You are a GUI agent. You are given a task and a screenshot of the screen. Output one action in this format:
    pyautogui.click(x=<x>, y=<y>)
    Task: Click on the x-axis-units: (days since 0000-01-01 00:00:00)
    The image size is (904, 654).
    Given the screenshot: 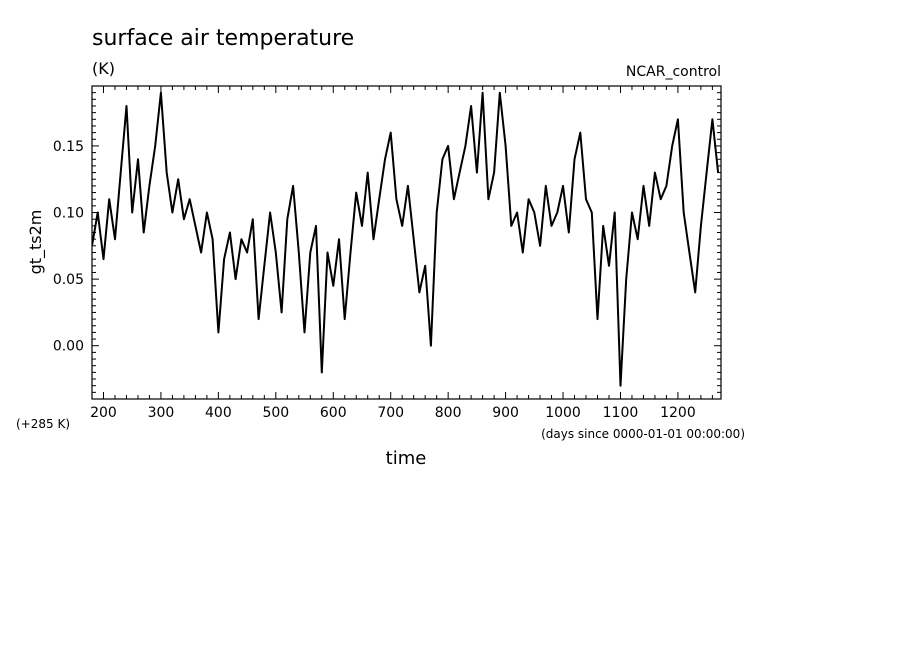 What is the action you would take?
    pyautogui.click(x=643, y=434)
    